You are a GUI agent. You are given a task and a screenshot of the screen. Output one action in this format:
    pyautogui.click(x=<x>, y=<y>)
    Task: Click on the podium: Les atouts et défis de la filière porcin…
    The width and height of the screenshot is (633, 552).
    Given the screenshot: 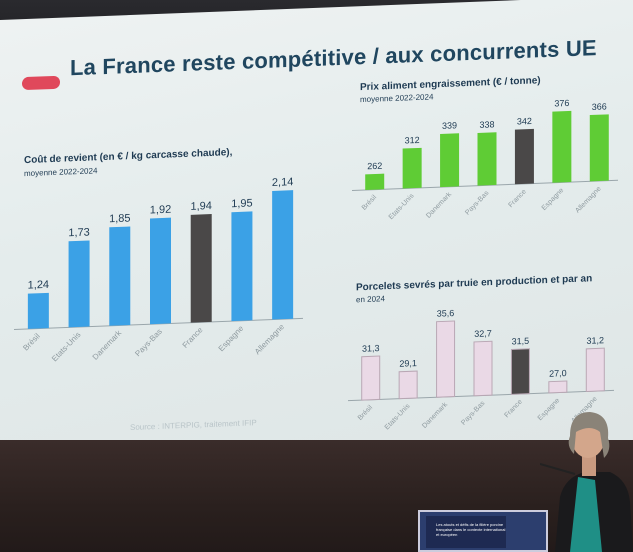 What is the action you would take?
    pyautogui.click(x=483, y=531)
    